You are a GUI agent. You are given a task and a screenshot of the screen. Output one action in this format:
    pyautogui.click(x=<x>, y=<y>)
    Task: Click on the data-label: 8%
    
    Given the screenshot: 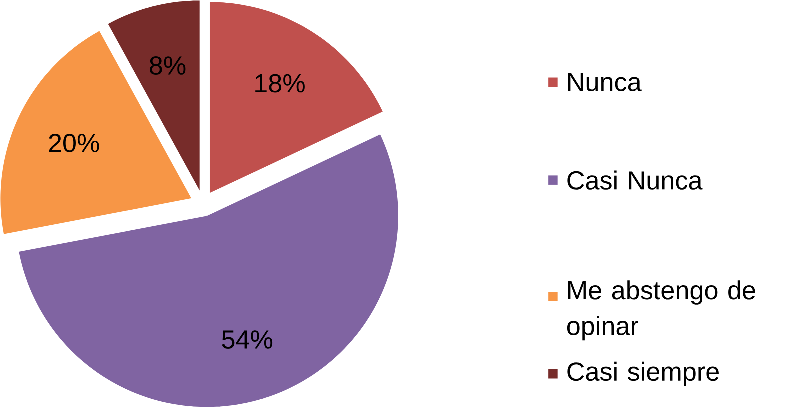 What is the action you would take?
    pyautogui.click(x=168, y=66)
    